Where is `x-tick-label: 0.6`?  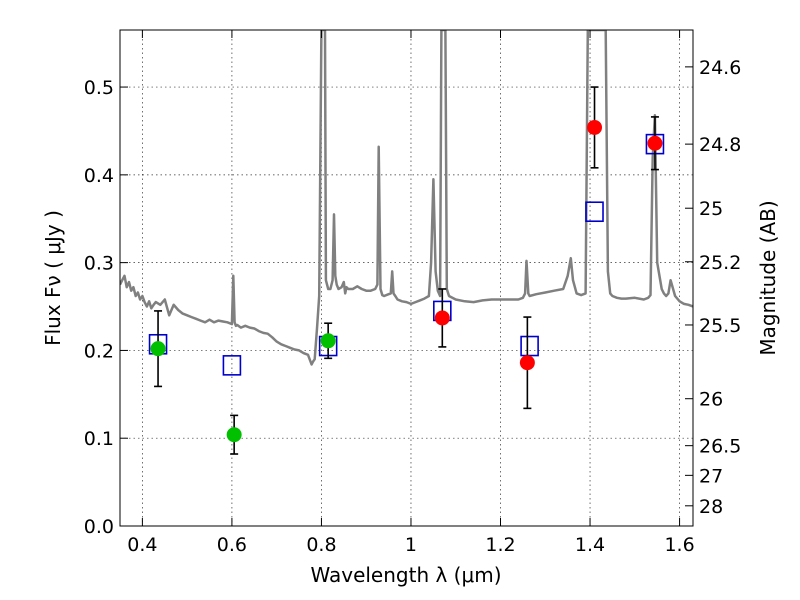 x-tick-label: 0.6 is located at coordinates (232, 545).